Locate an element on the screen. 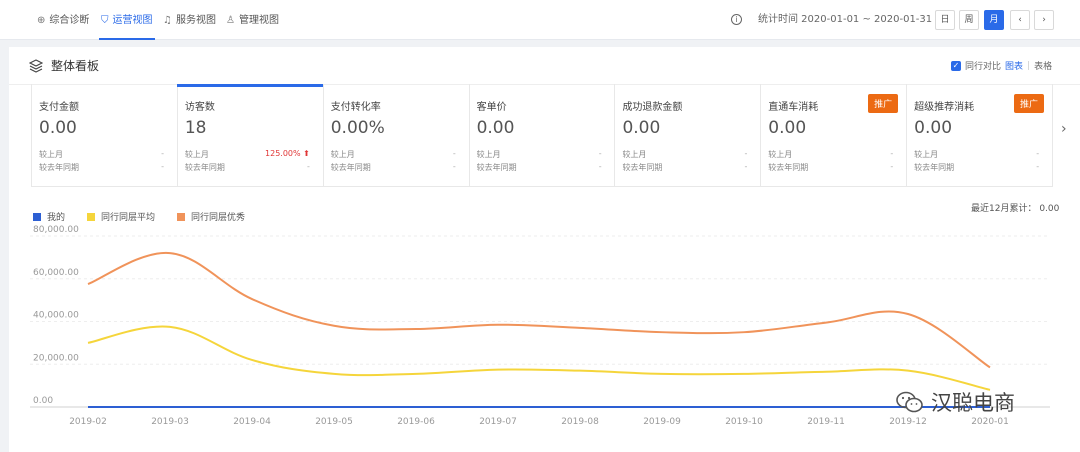  tab-overall-diagnosis: ⊕ 综合诊断 is located at coordinates (63, 20).